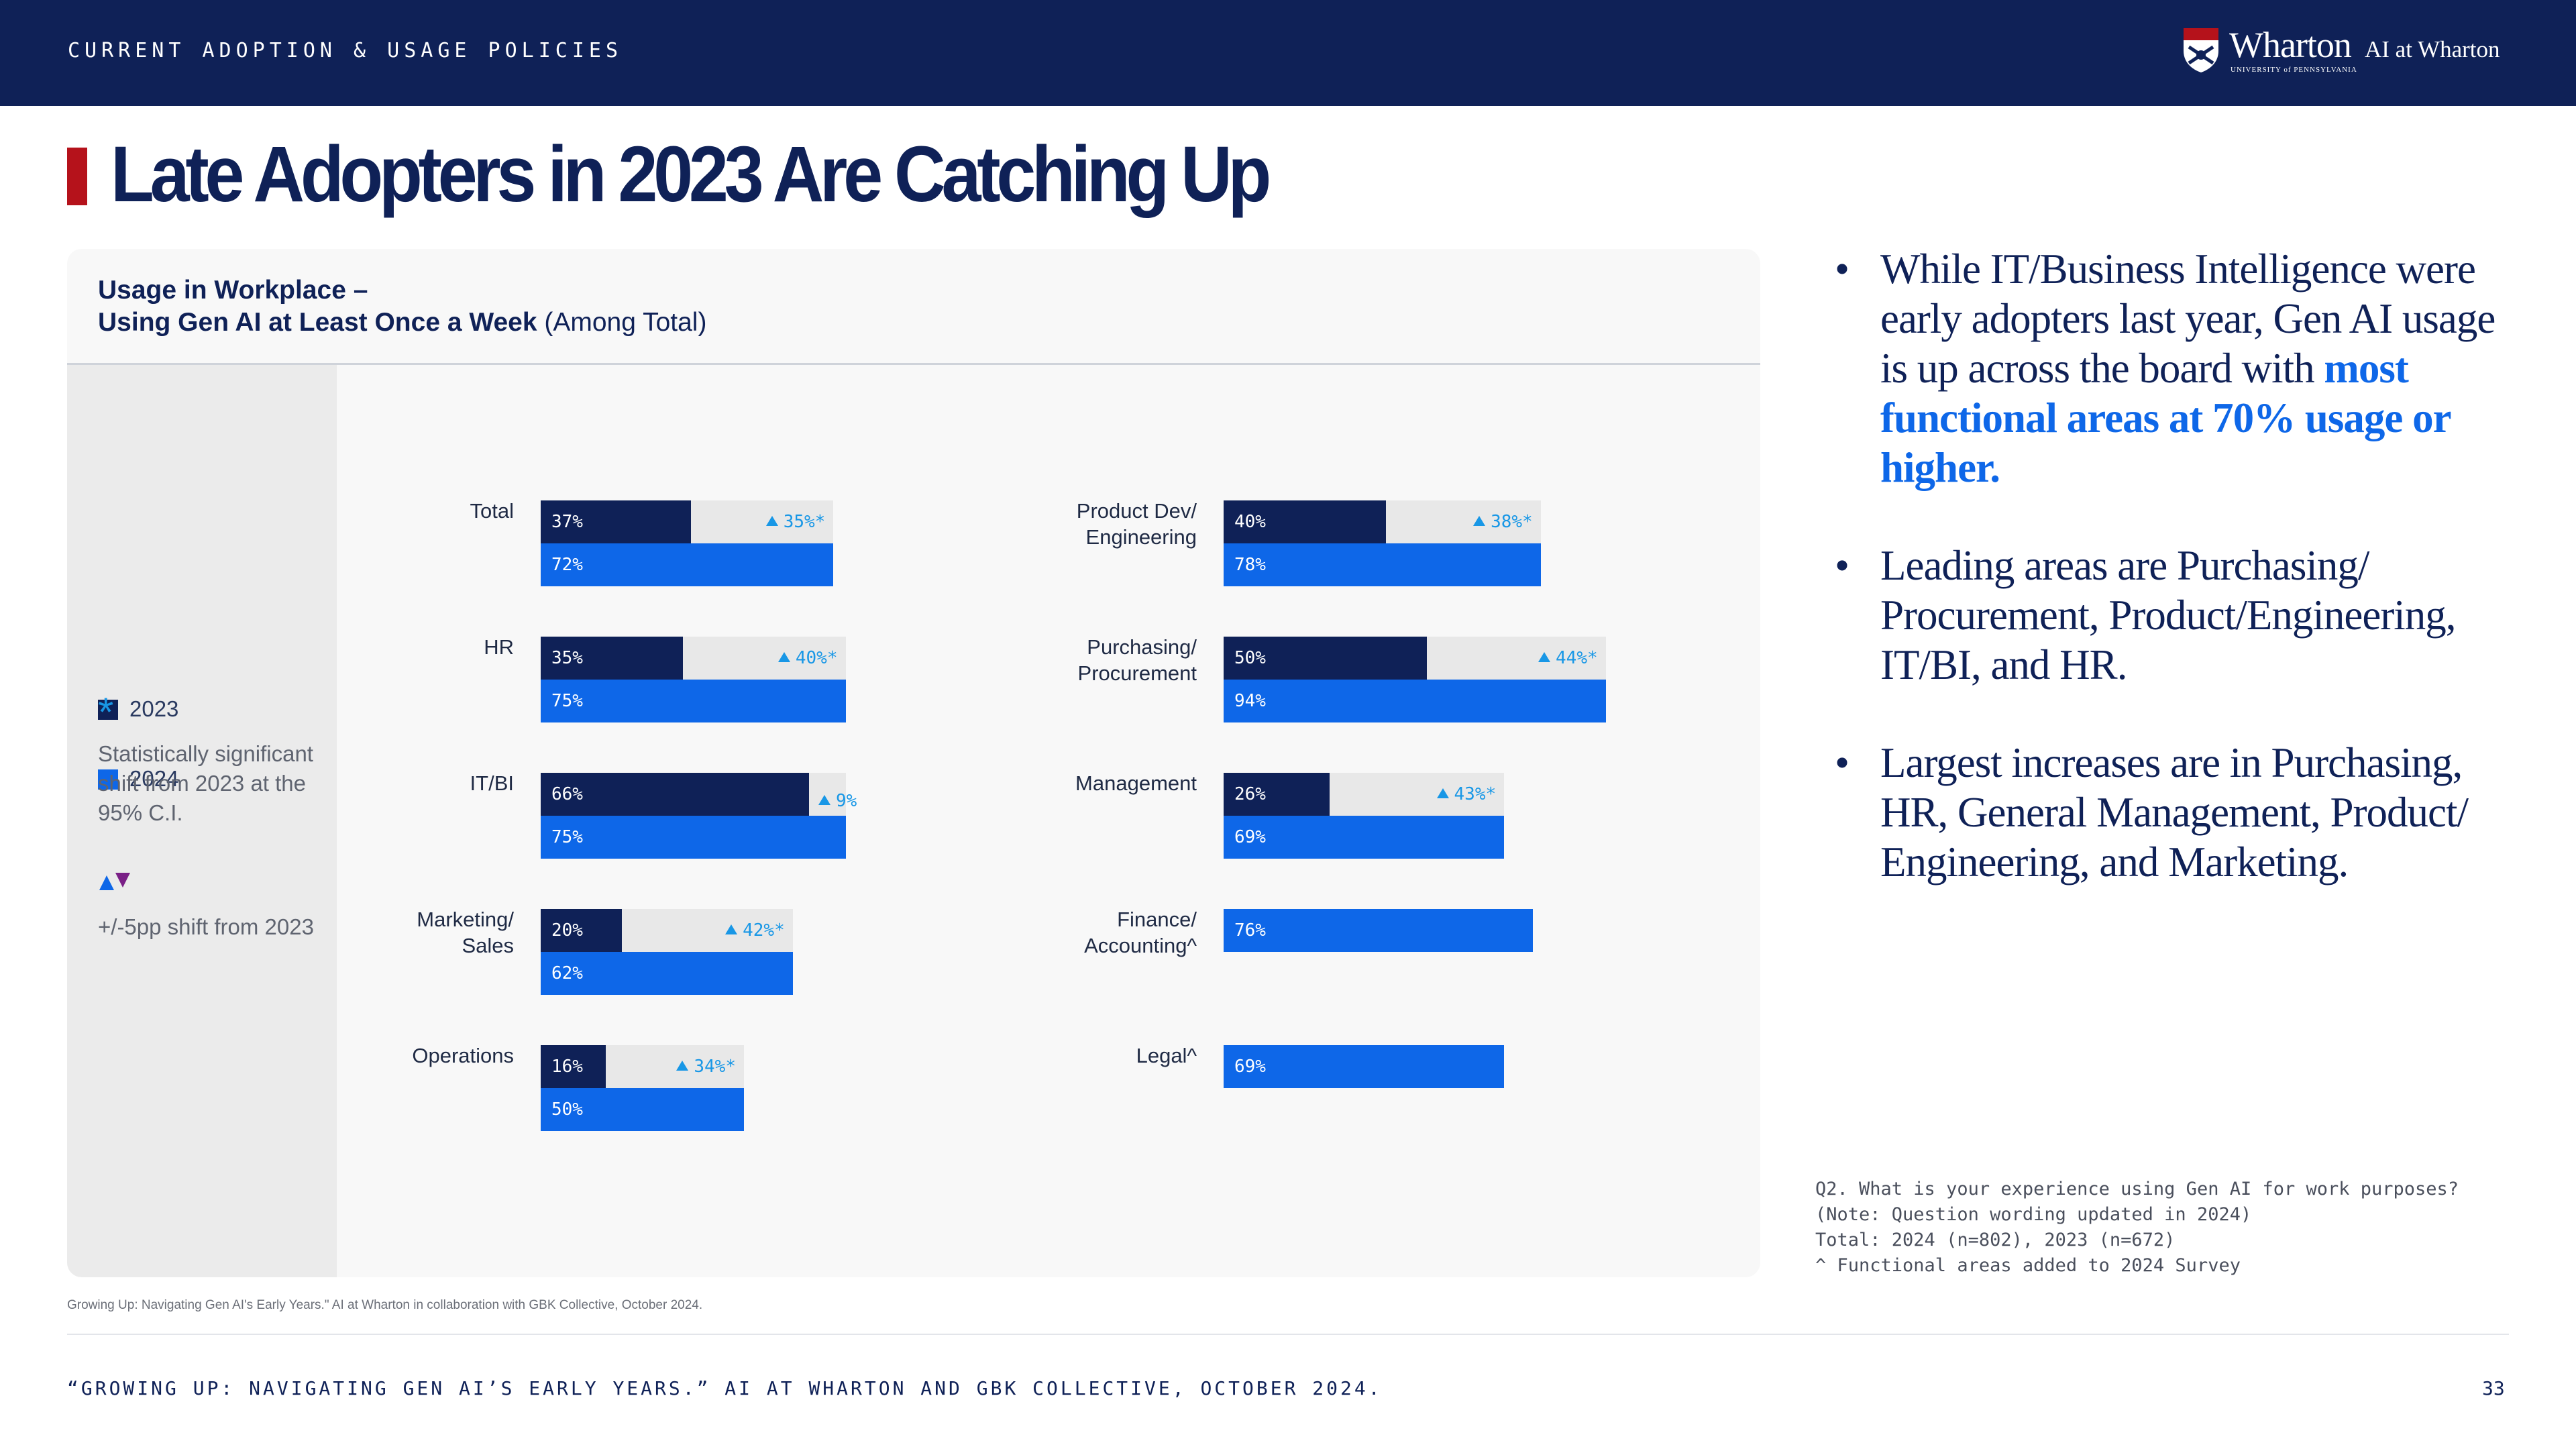 This screenshot has height=1449, width=2576. What do you see at coordinates (233, 290) in the screenshot?
I see `chart-title-line1: Usage in Workplace –` at bounding box center [233, 290].